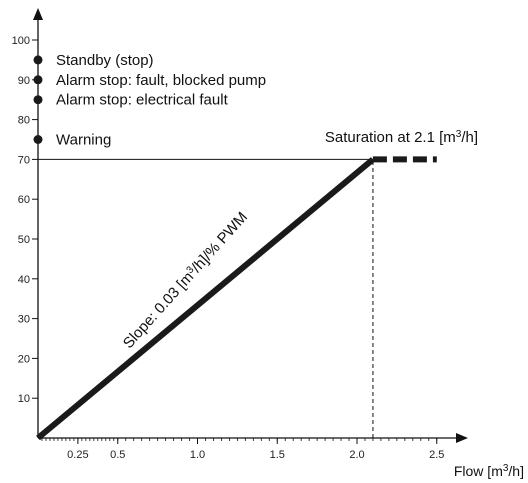 The image size is (528, 483). I want to click on x-tick-label-0.5: 0.5, so click(117, 455).